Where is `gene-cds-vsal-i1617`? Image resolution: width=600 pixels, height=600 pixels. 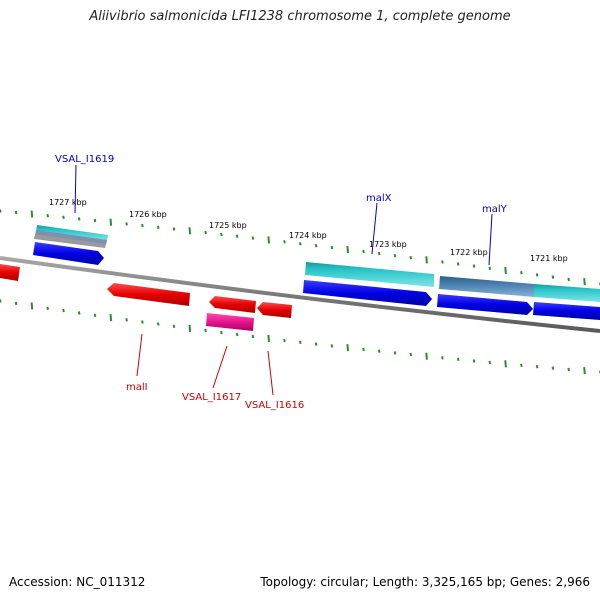 gene-cds-vsal-i1617 is located at coordinates (232, 304).